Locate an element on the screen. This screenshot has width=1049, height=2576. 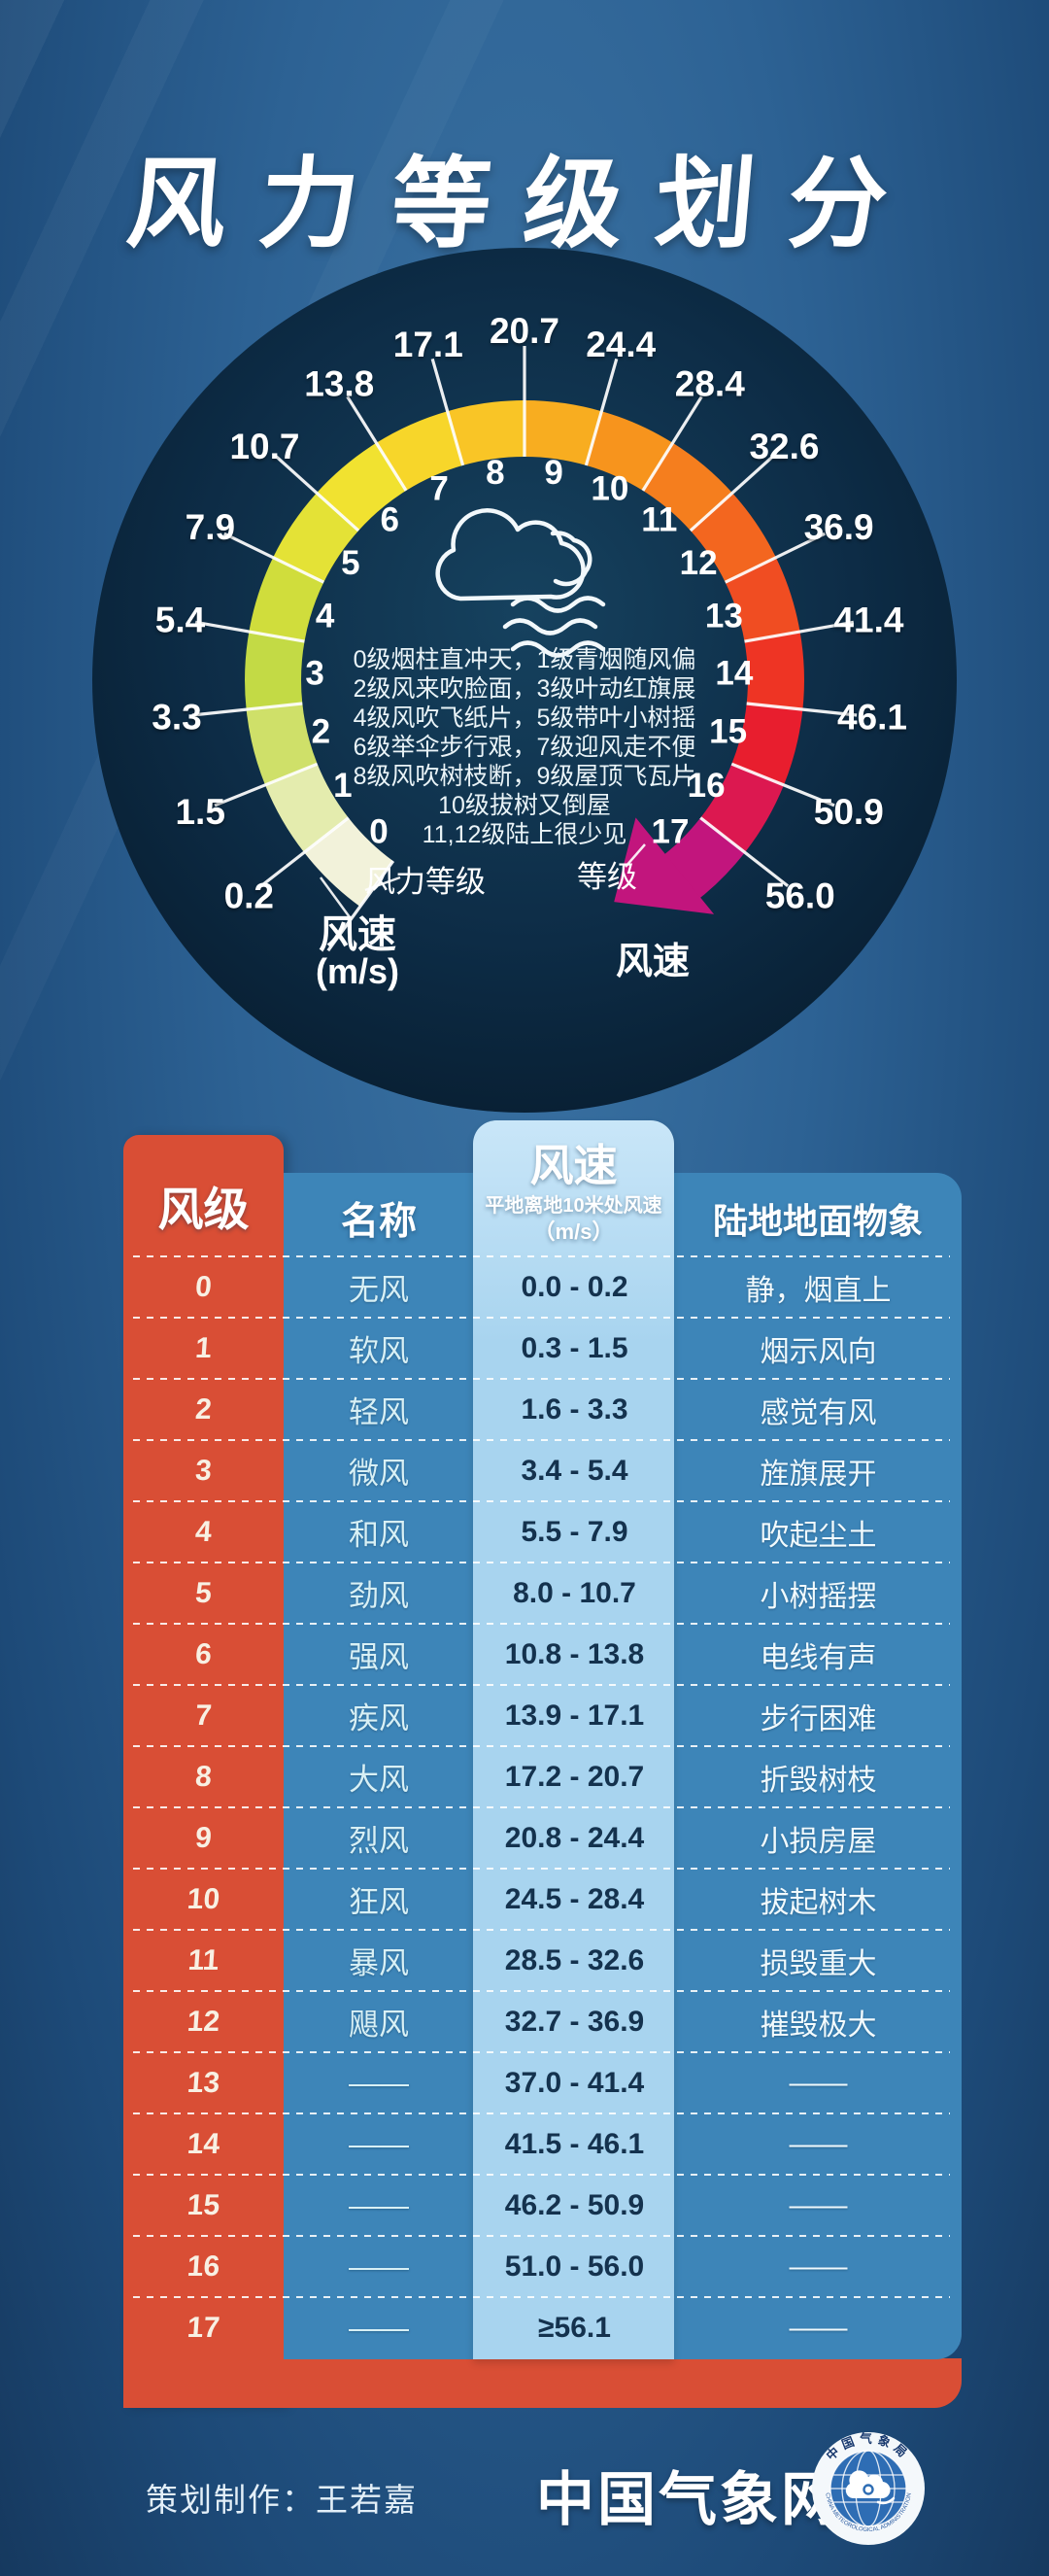
row-speed: 1.6 - 3.3 is located at coordinates (574, 1408).